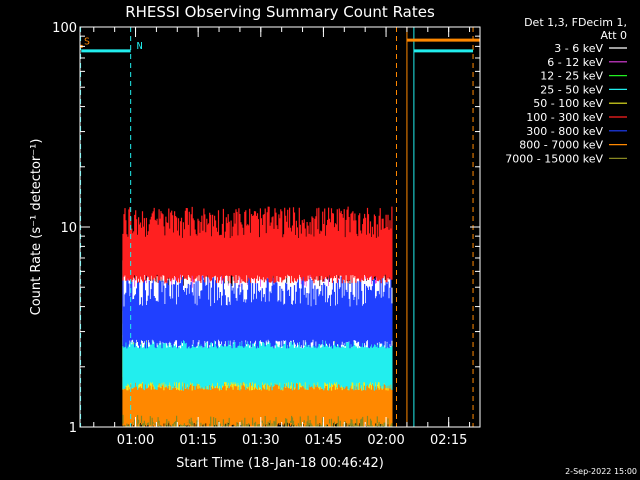 The height and width of the screenshot is (480, 640). I want to click on x-tick-label: 02:00, so click(385, 440).